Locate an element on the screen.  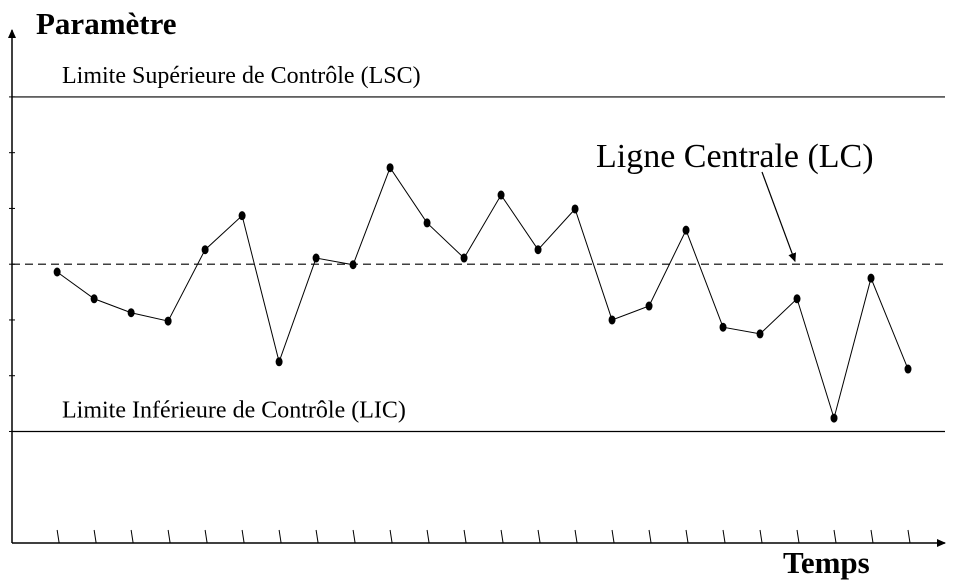
annotation-arrow is located at coordinates (778, 217).